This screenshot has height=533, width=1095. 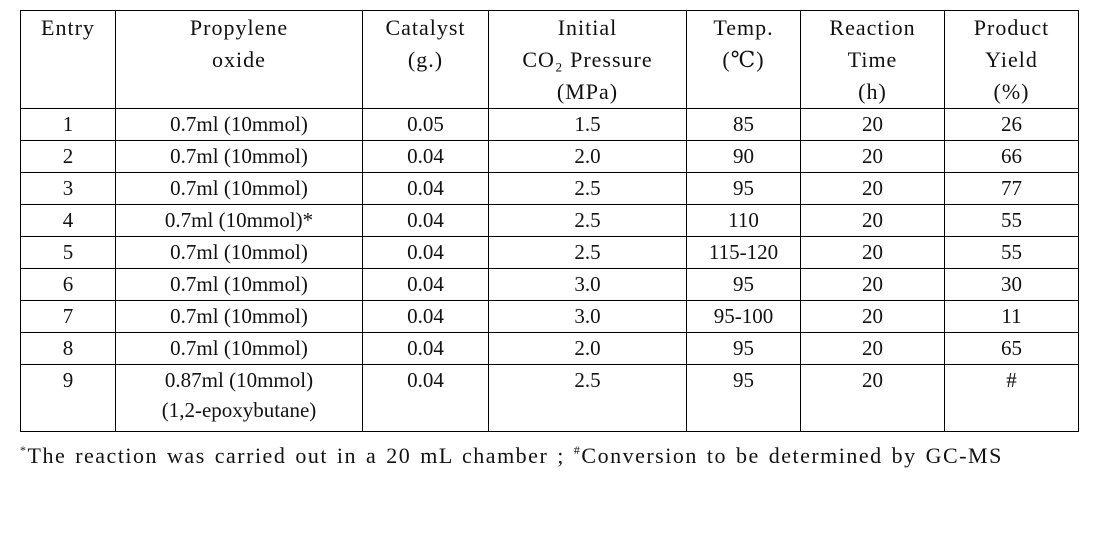 What do you see at coordinates (587, 27) in the screenshot?
I see `cell-line: Initial` at bounding box center [587, 27].